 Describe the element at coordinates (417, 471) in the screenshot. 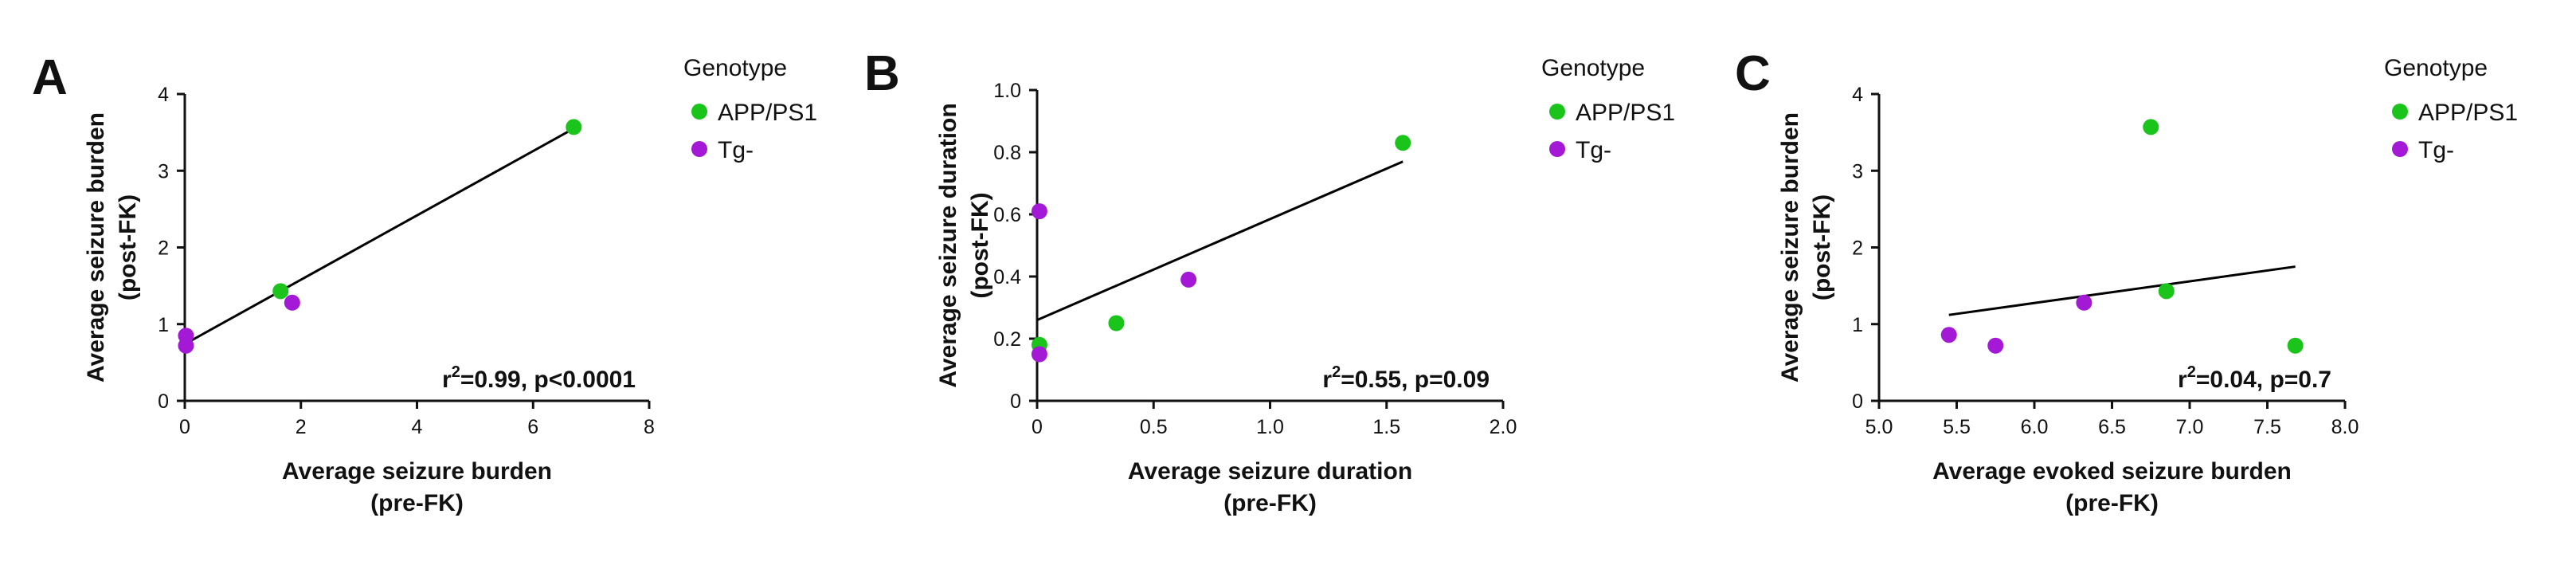

I see `x-axis-title: Average seizure burden` at that location.